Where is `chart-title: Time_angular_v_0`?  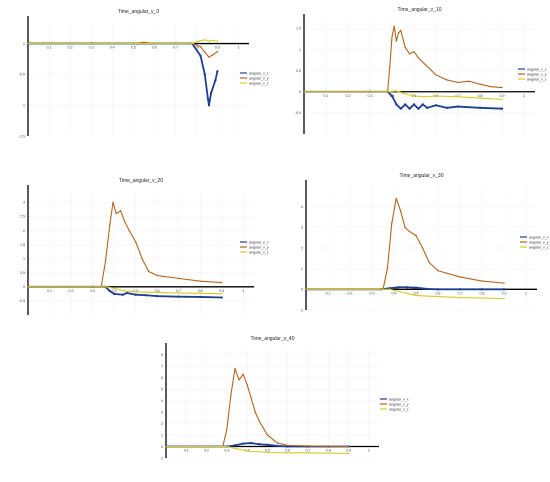
chart-title: Time_angular_v_0 is located at coordinates (138, 12).